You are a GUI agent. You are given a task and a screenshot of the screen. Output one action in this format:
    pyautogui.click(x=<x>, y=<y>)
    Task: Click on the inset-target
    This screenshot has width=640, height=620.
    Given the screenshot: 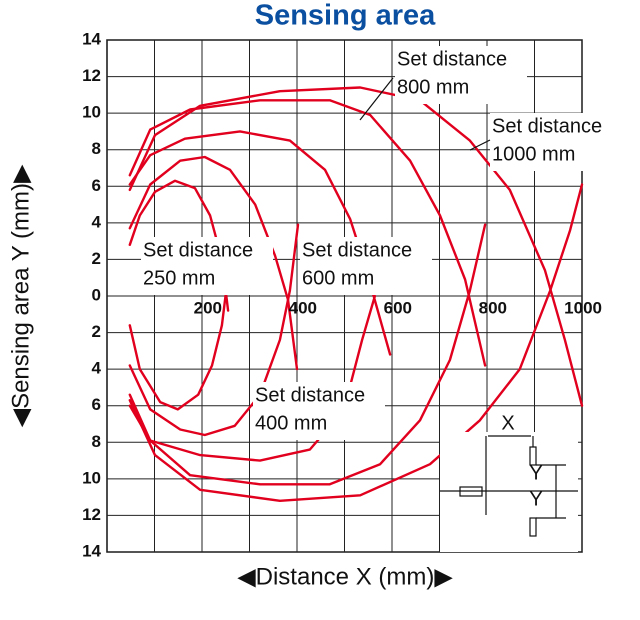 What is the action you would take?
    pyautogui.click(x=533, y=527)
    